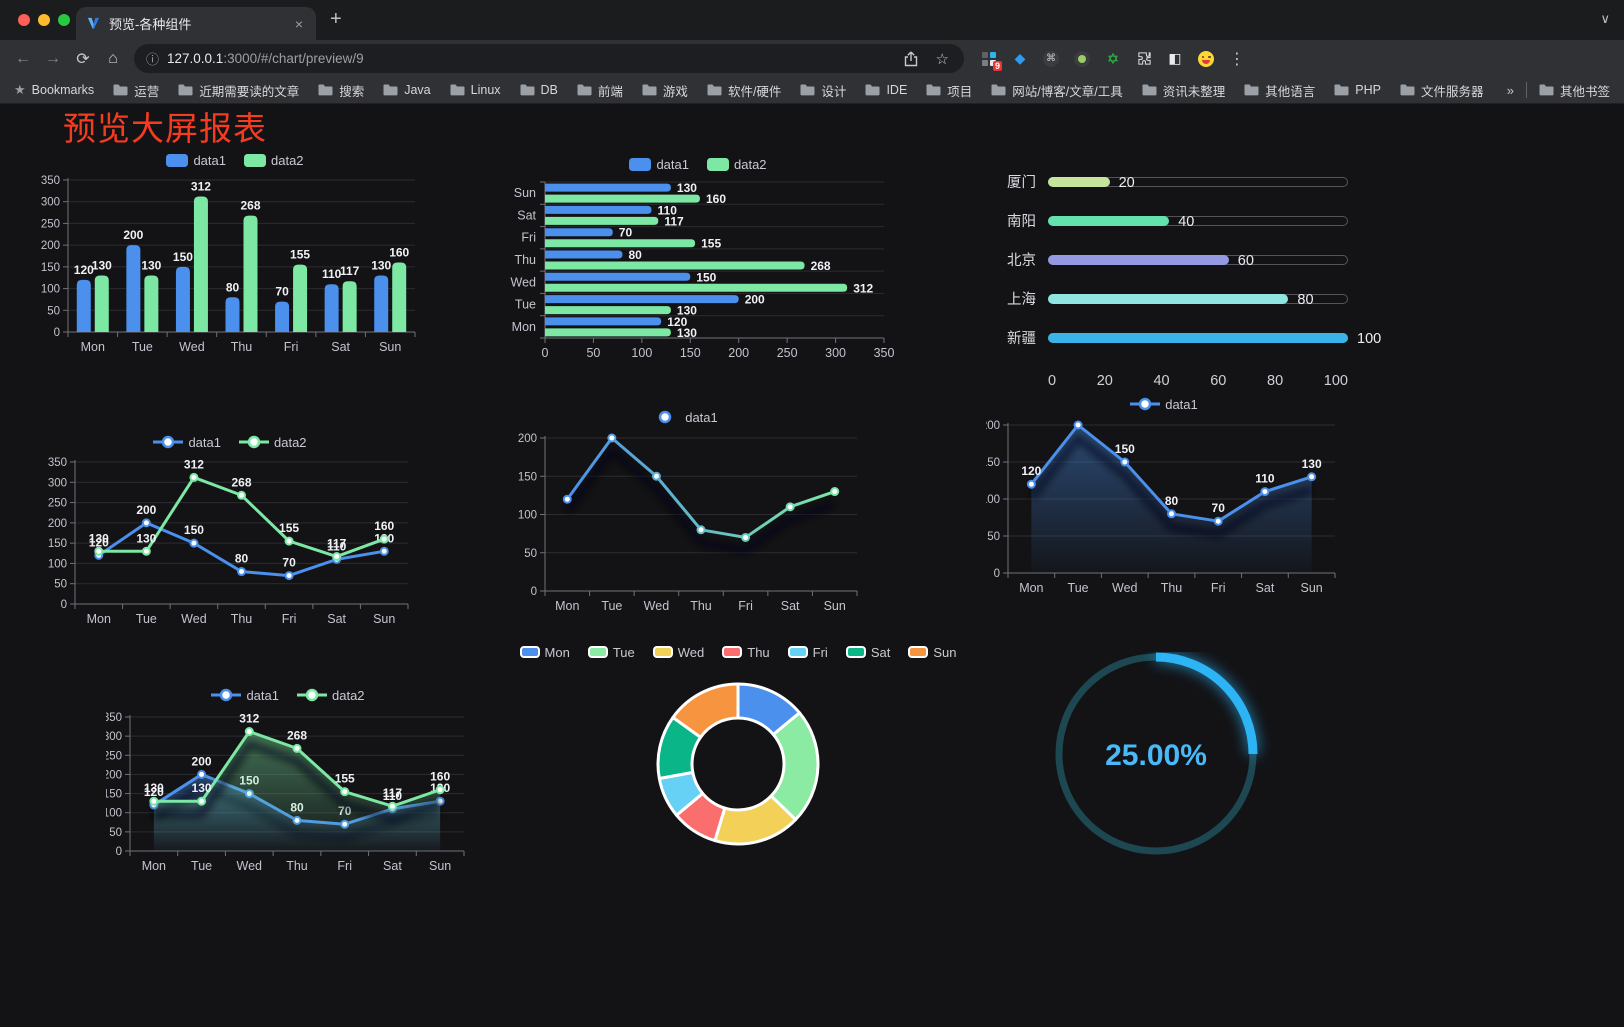 This screenshot has height=1027, width=1624. What do you see at coordinates (544, 652) in the screenshot?
I see `legend-item: Mon` at bounding box center [544, 652].